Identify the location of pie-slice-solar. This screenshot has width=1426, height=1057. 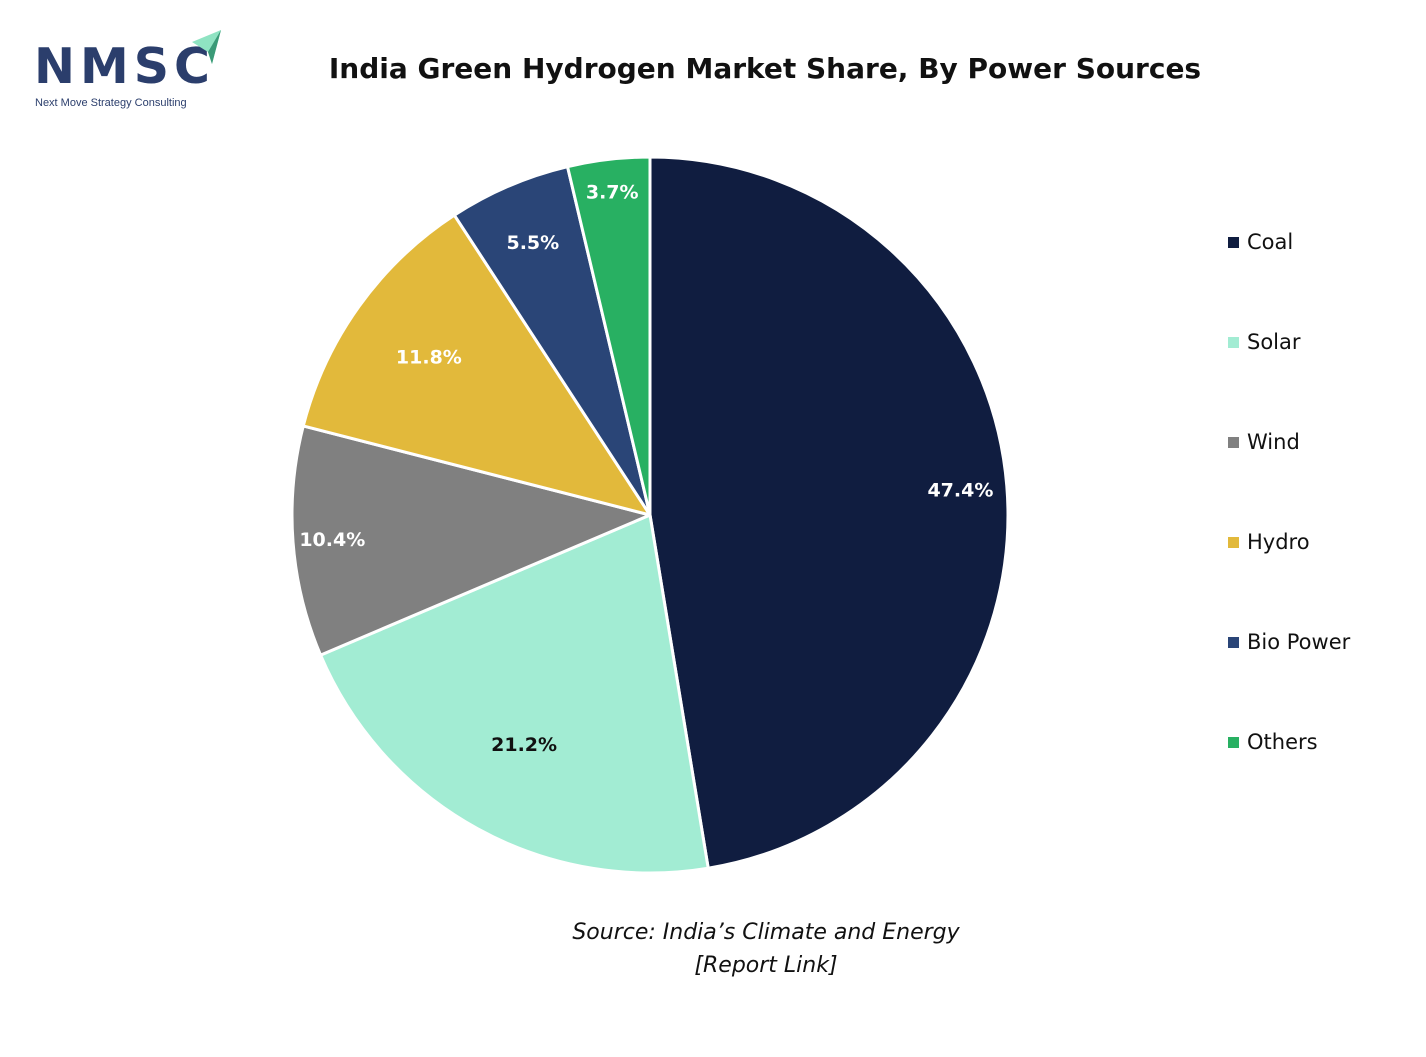
(514, 694).